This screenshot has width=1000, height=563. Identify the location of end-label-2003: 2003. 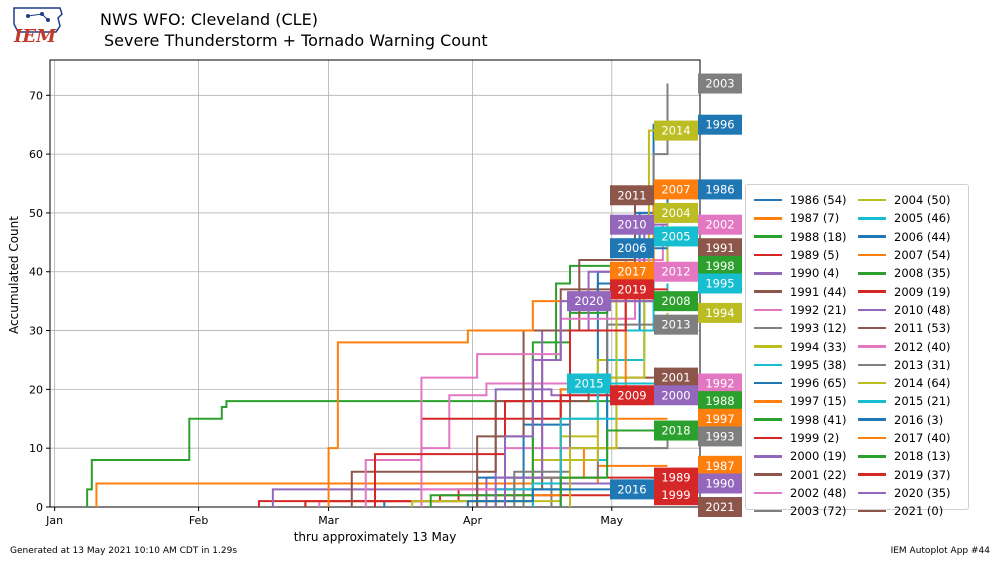
(720, 83).